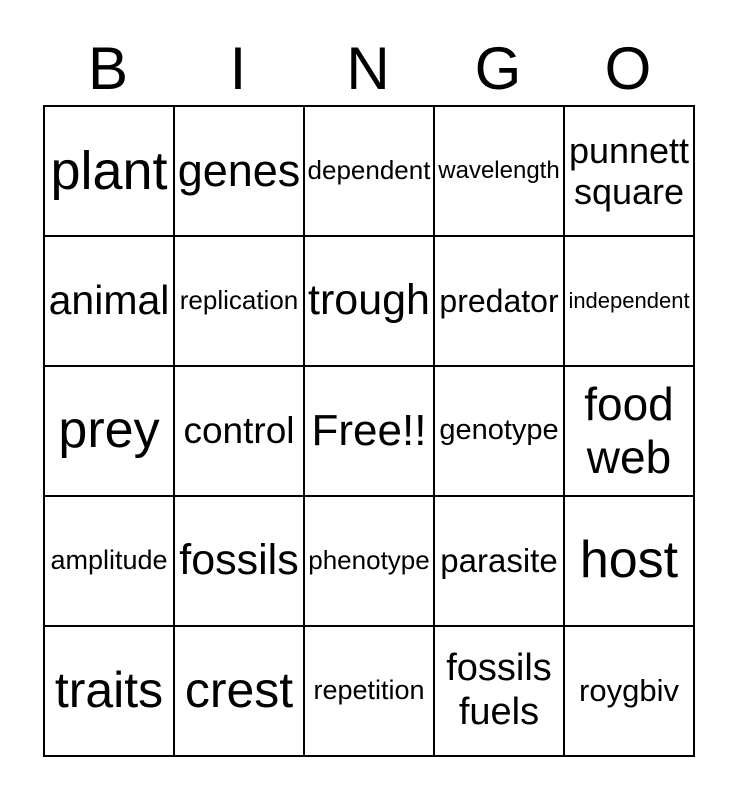  I want to click on title-letter-i: I, so click(238, 68).